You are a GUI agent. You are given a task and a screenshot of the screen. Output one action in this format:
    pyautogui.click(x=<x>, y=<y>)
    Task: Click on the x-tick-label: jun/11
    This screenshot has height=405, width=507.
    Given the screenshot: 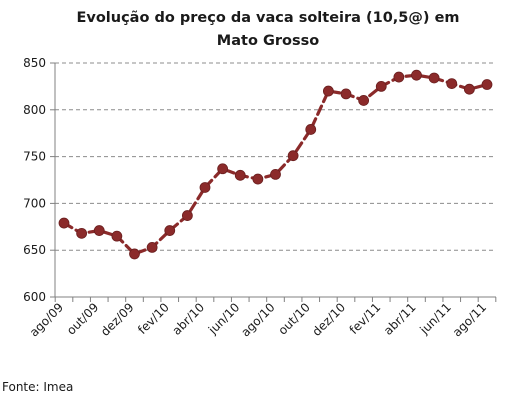 What is the action you would take?
    pyautogui.click(x=434, y=318)
    